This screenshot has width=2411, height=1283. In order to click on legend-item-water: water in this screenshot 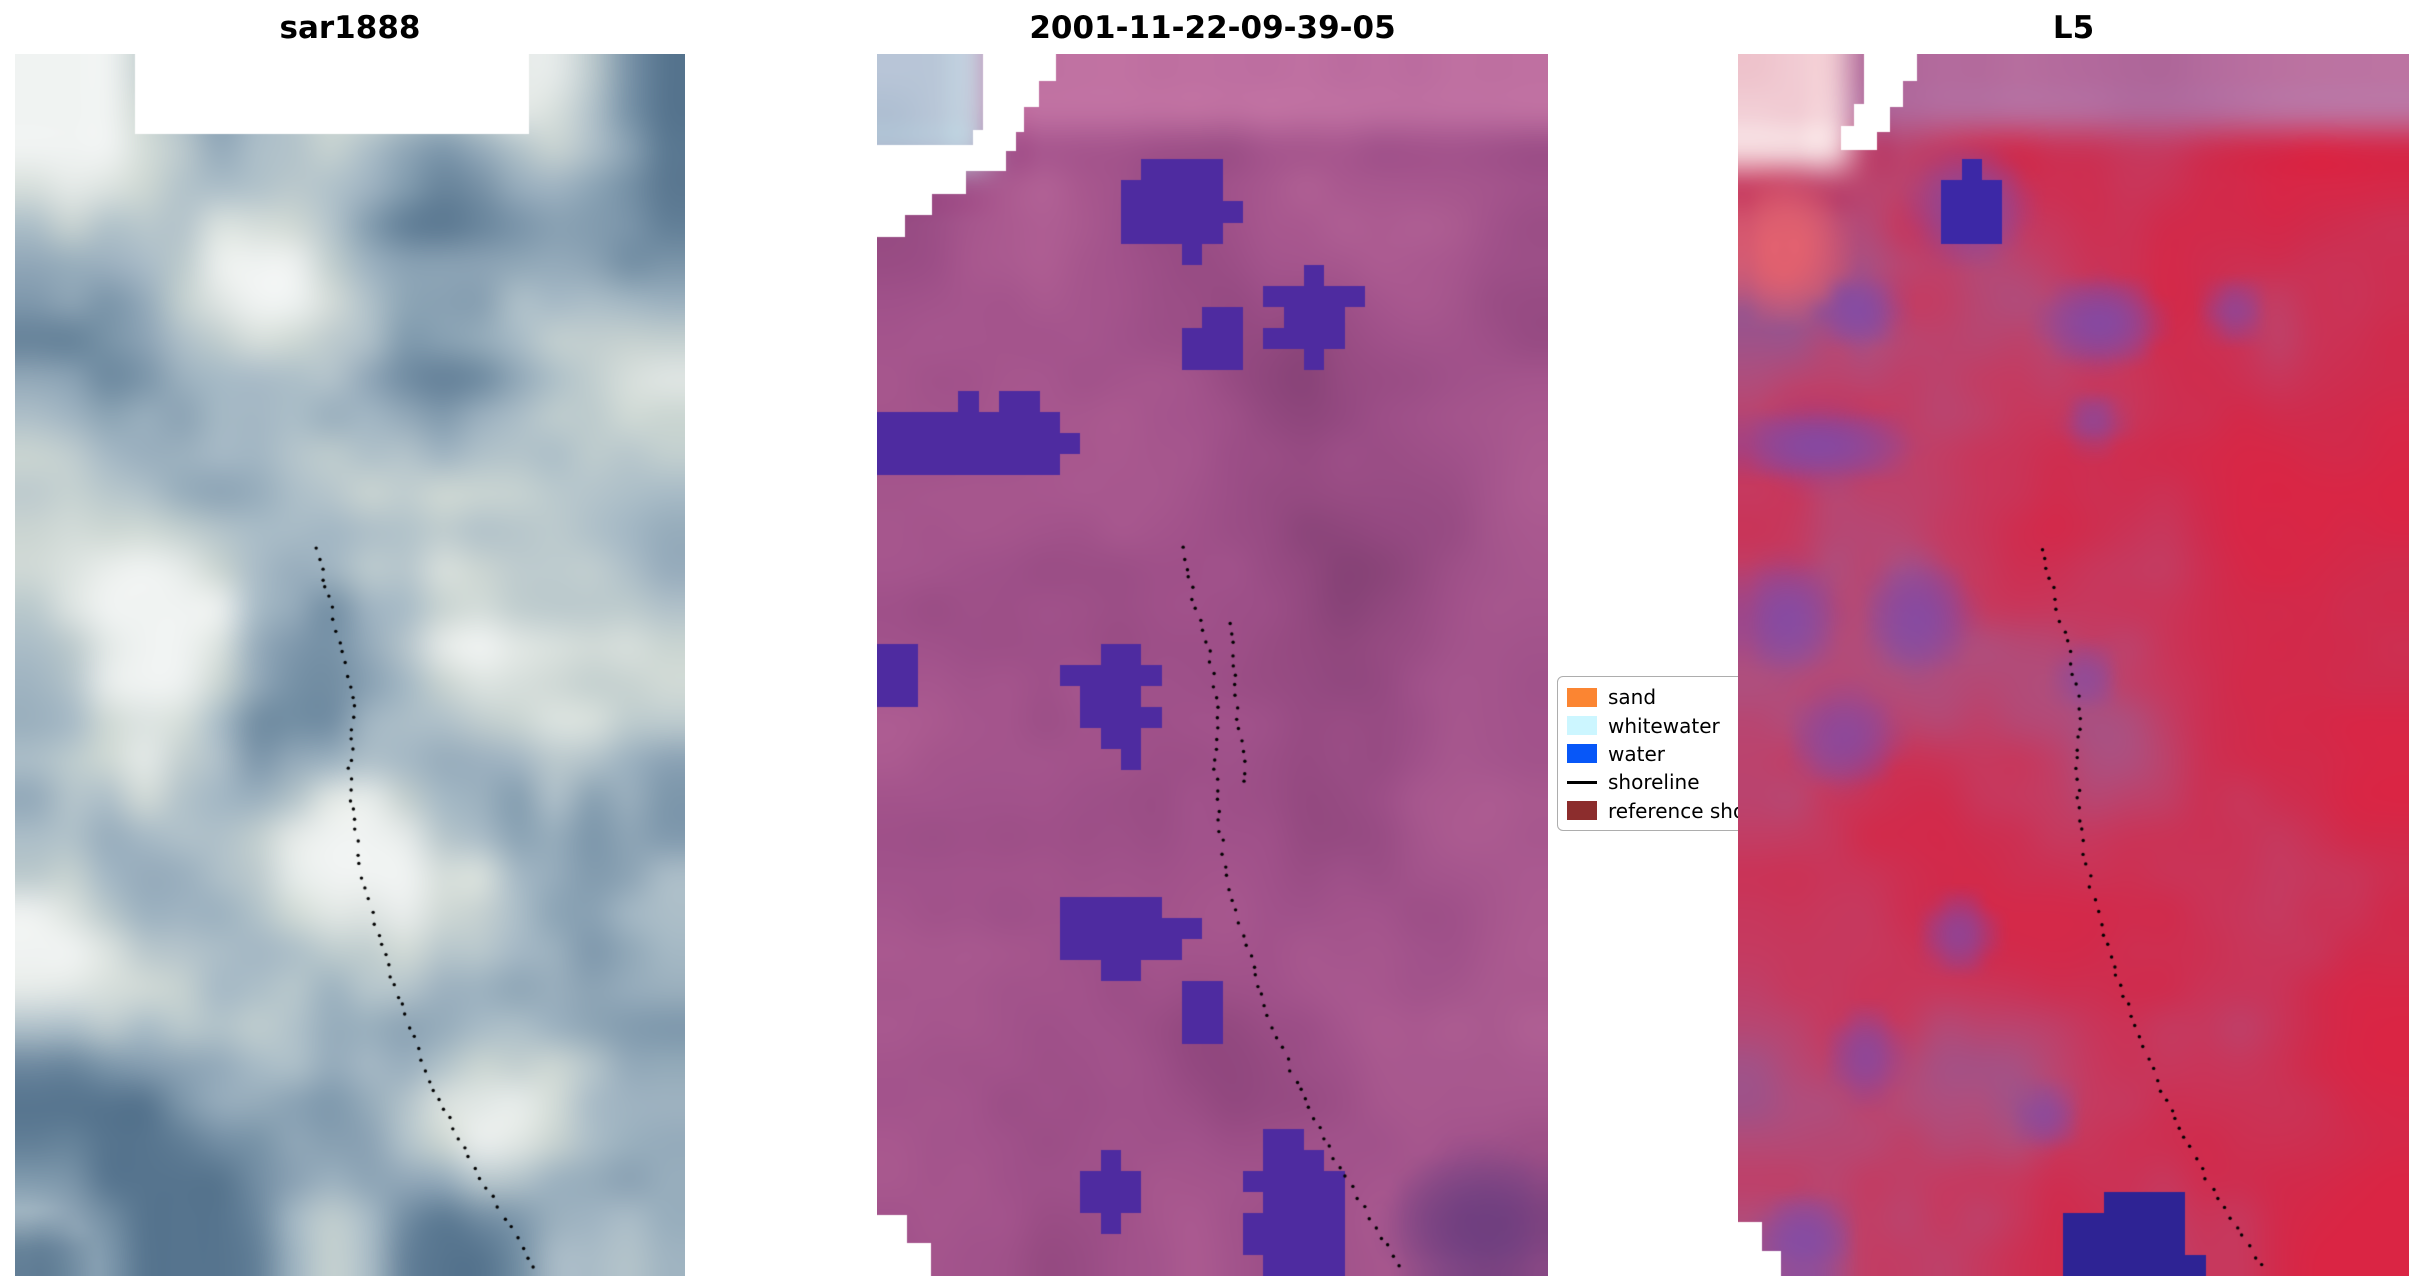, I will do `click(1657, 754)`.